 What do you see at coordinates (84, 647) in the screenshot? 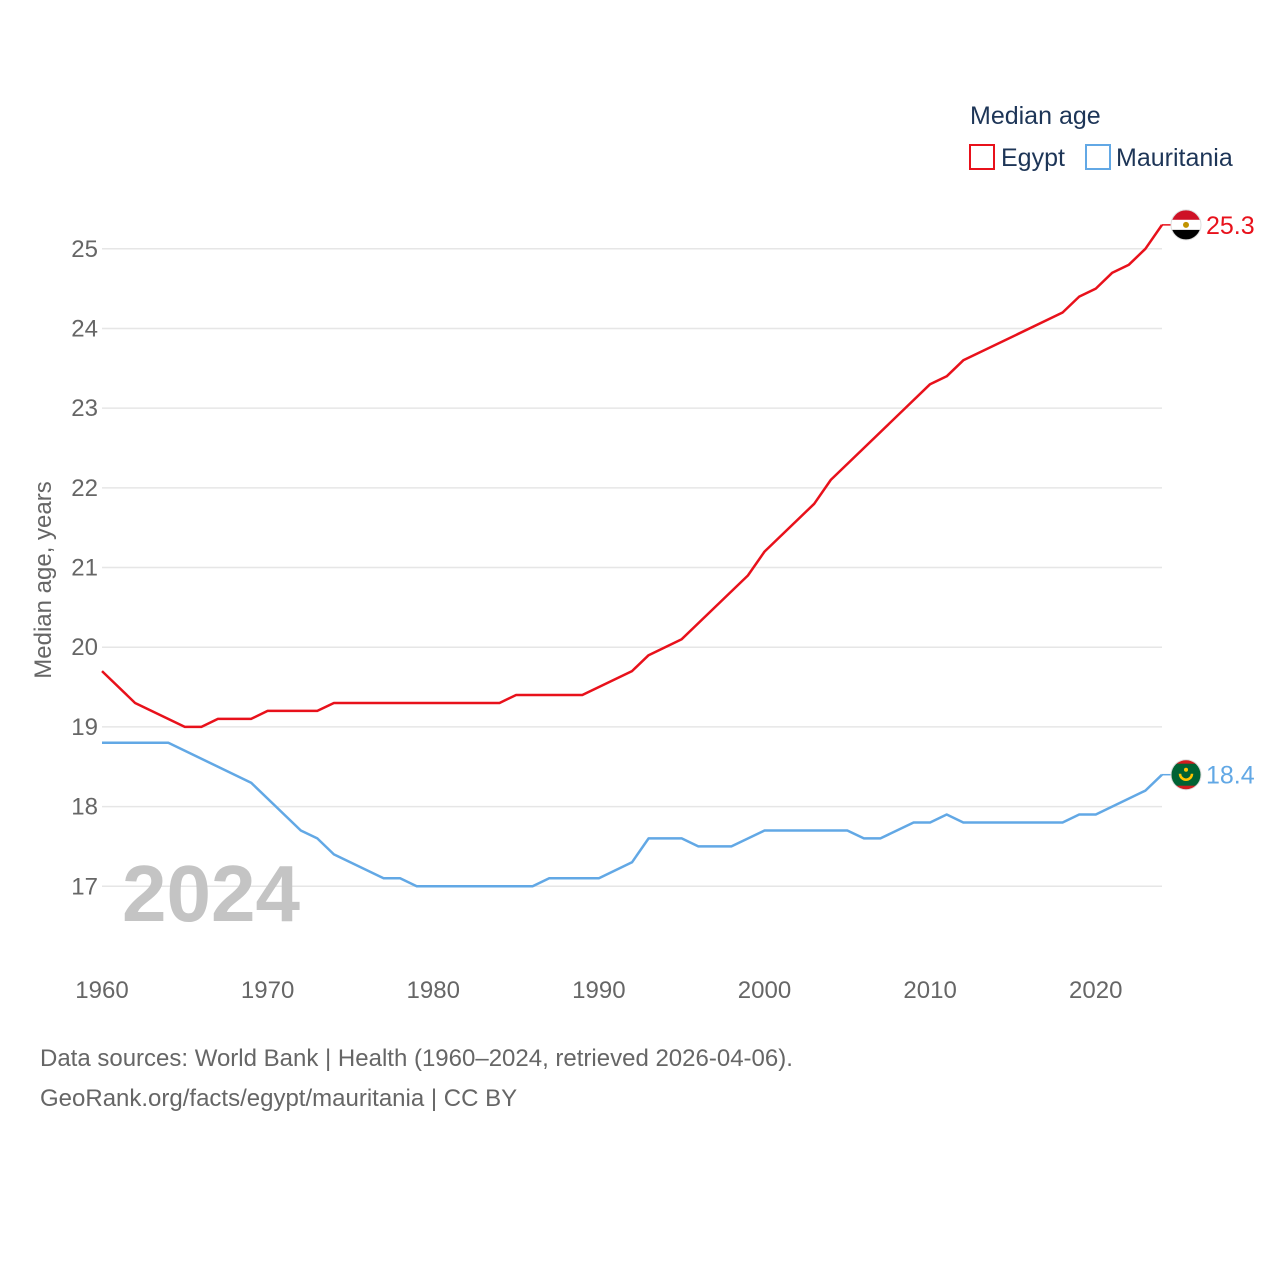
I see `y-tick-label: 20` at bounding box center [84, 647].